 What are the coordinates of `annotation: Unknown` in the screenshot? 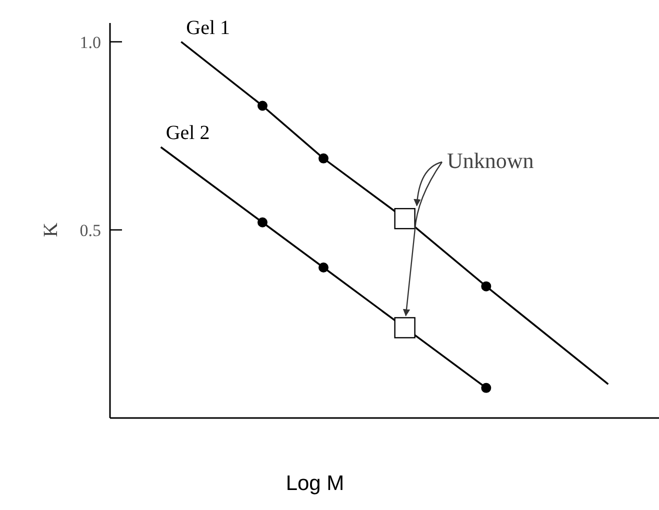 It's located at (490, 160).